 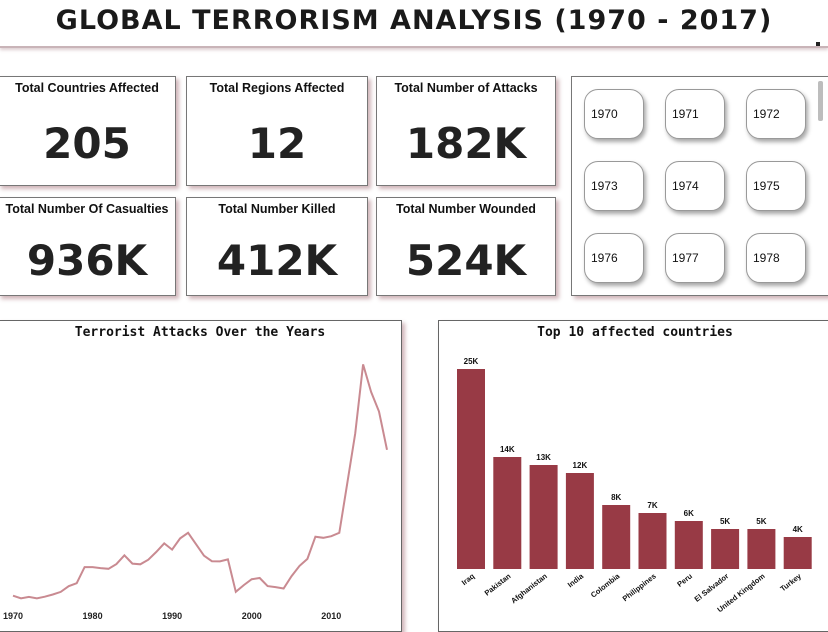 I want to click on kpi-label: Total Number Wounded, so click(x=466, y=209).